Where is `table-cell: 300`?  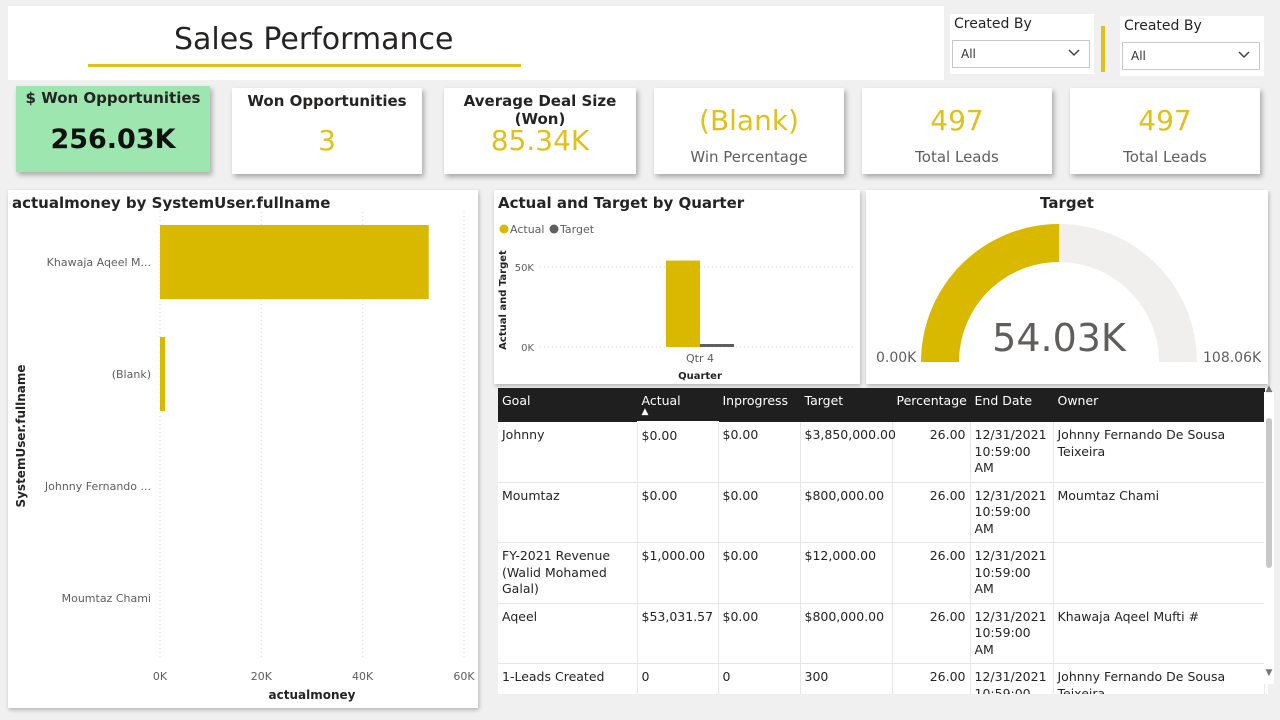
table-cell: 300 is located at coordinates (846, 678).